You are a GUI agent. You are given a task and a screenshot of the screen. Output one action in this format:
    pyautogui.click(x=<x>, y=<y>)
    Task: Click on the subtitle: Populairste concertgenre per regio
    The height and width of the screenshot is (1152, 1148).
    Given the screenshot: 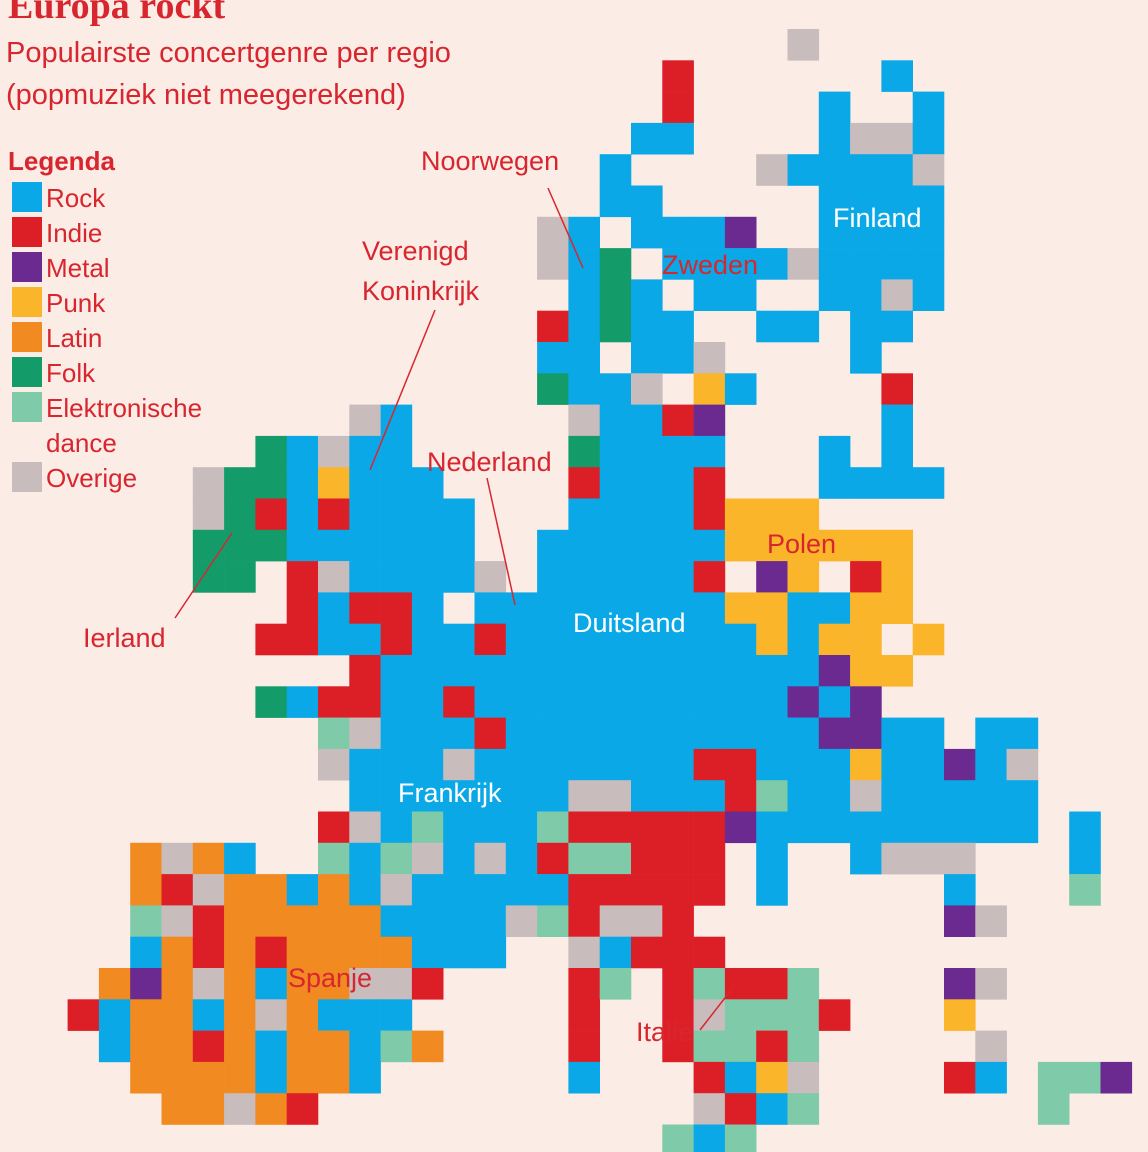 What is the action you would take?
    pyautogui.click(x=228, y=53)
    